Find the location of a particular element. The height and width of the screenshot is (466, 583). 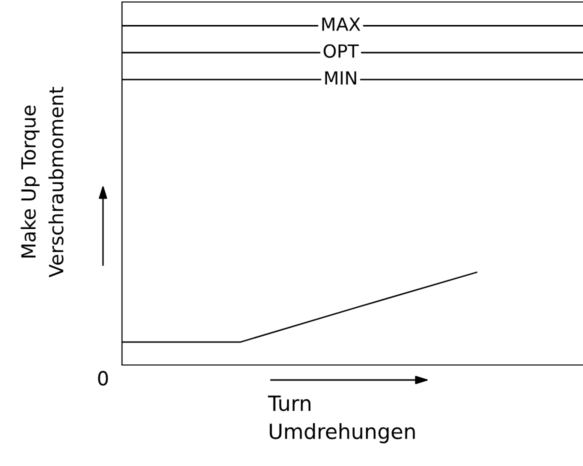

text: 0 is located at coordinates (103, 378).